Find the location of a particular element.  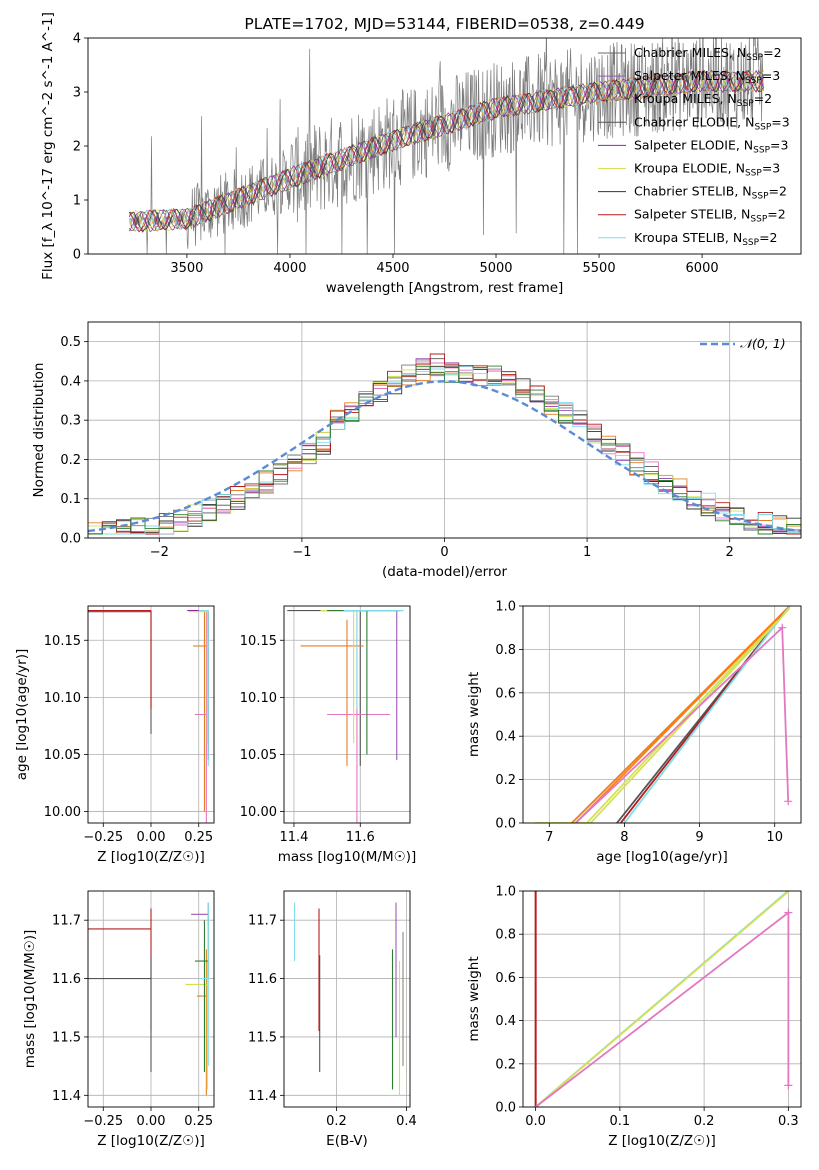

x-tick-label: 6000 is located at coordinates (702, 268).